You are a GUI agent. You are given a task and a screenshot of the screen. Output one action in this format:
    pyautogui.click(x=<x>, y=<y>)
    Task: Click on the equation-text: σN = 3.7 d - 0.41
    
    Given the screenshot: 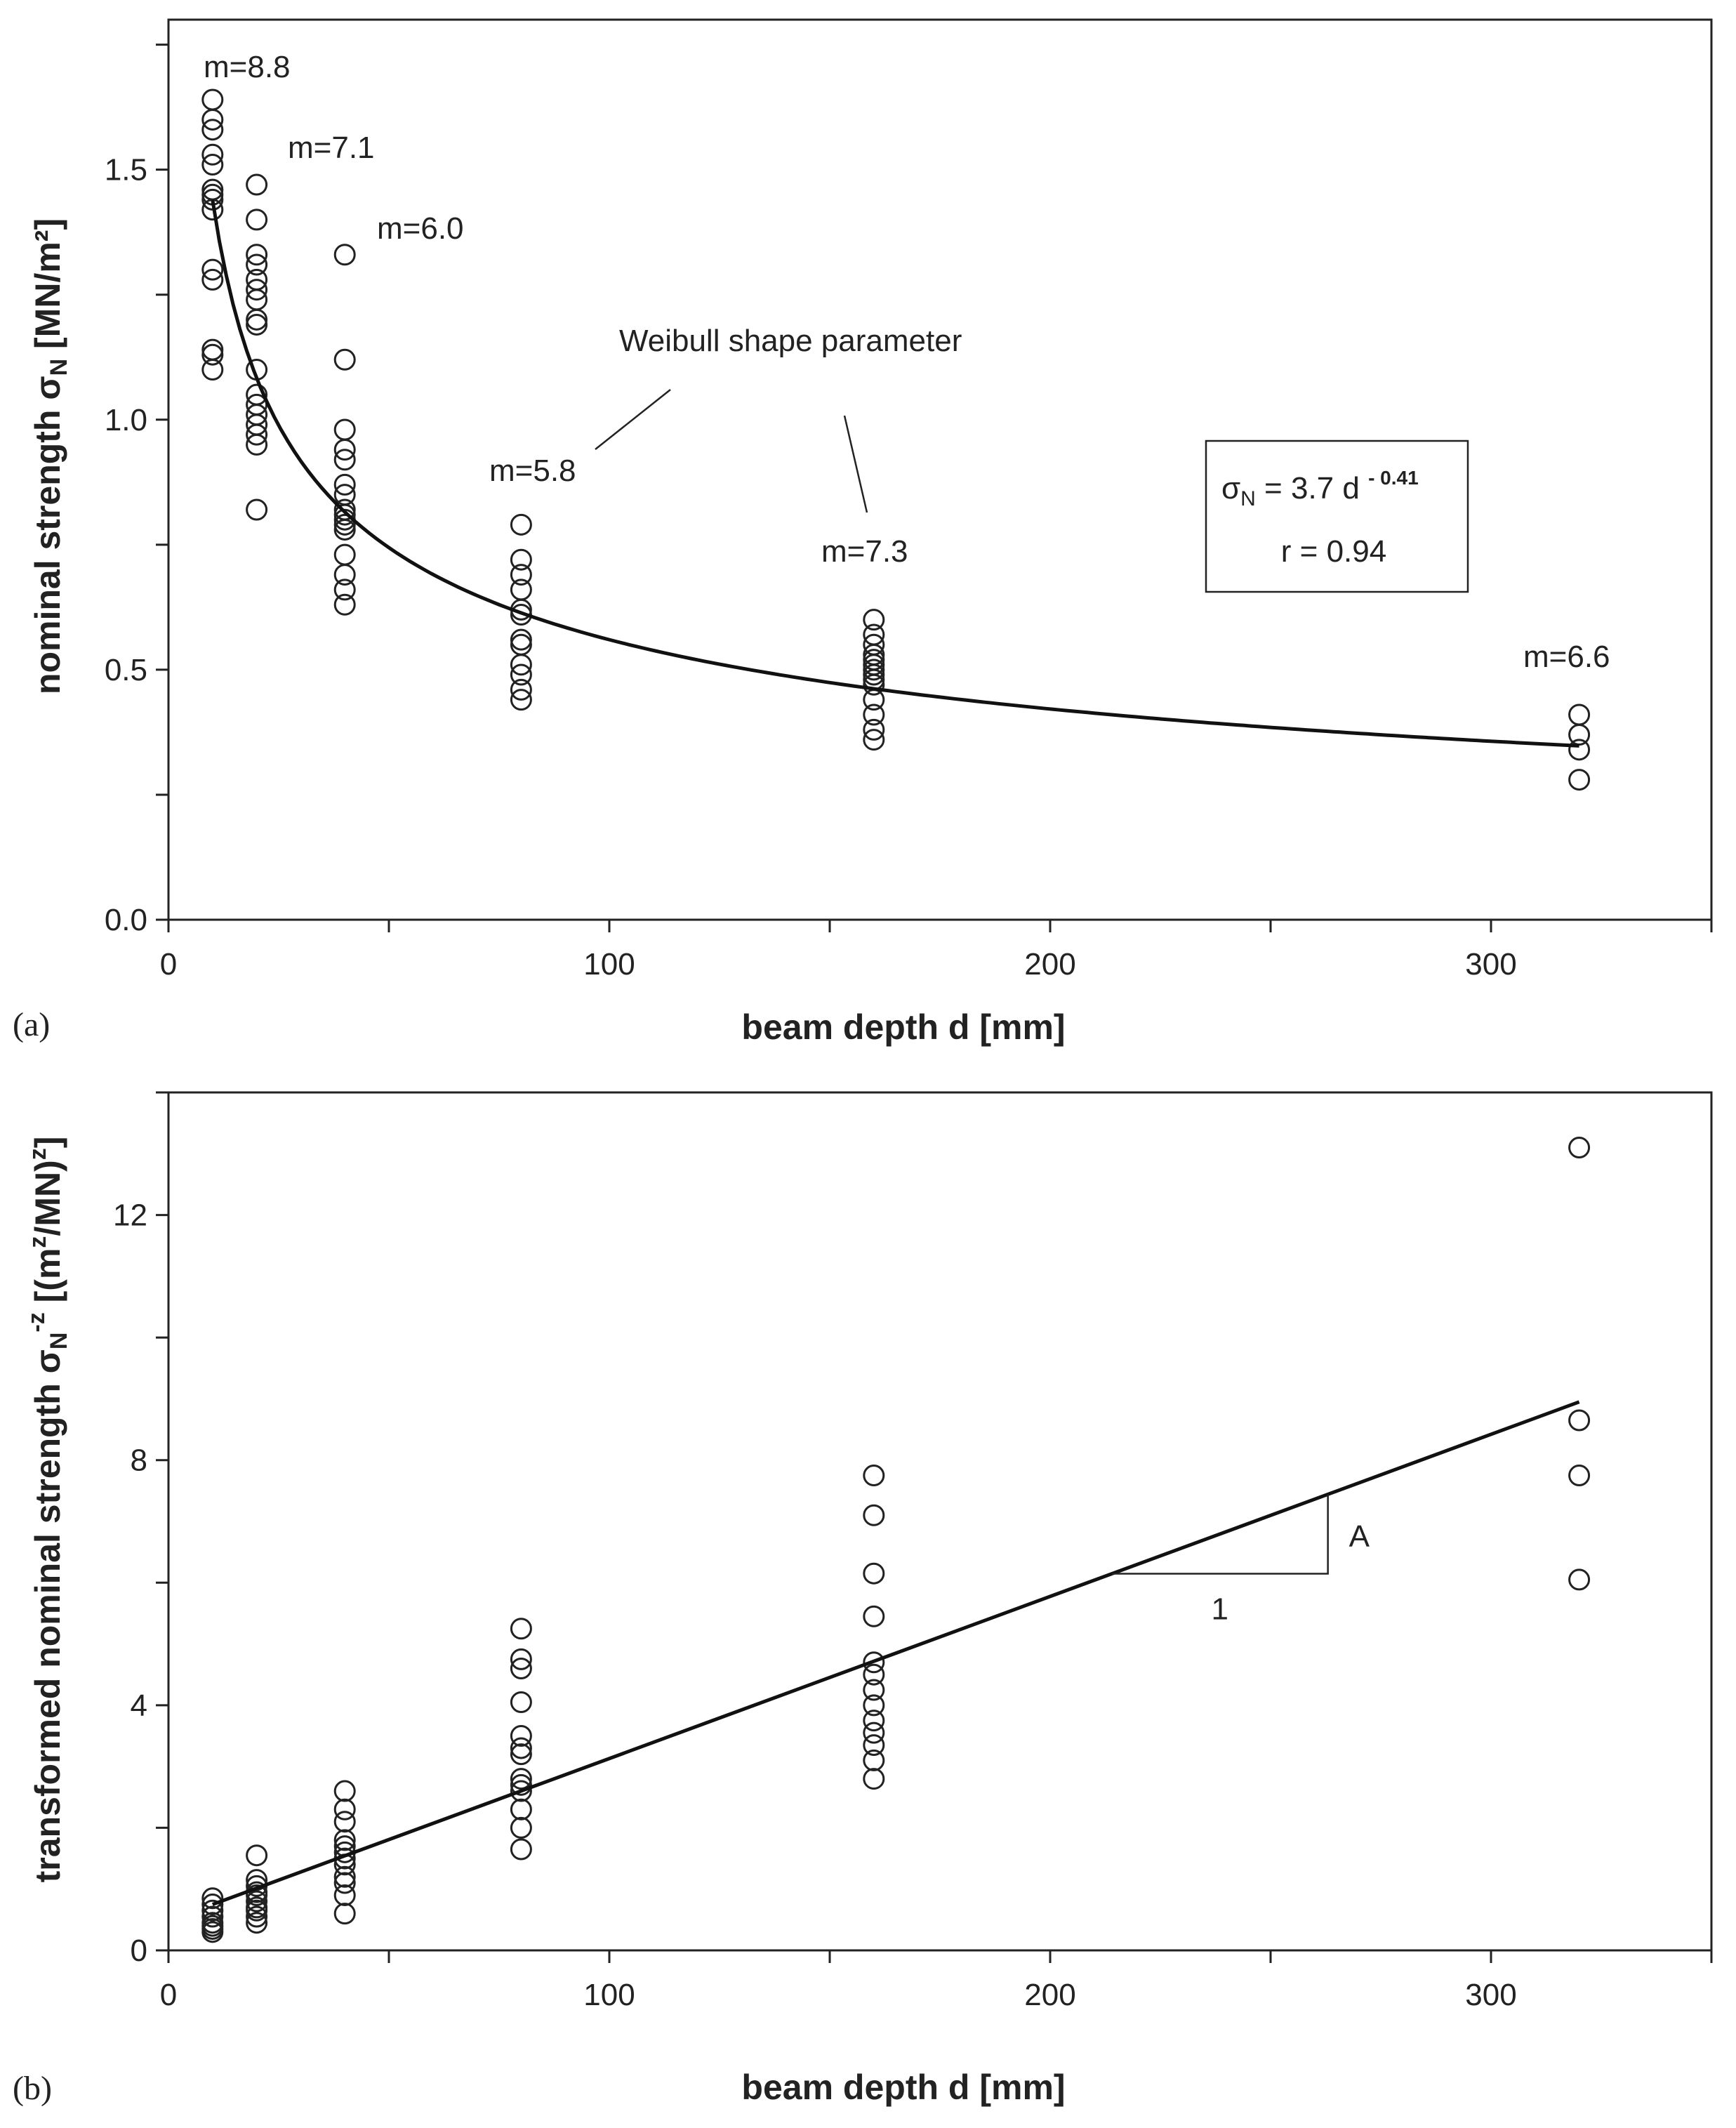 What is the action you would take?
    pyautogui.click(x=1320, y=489)
    